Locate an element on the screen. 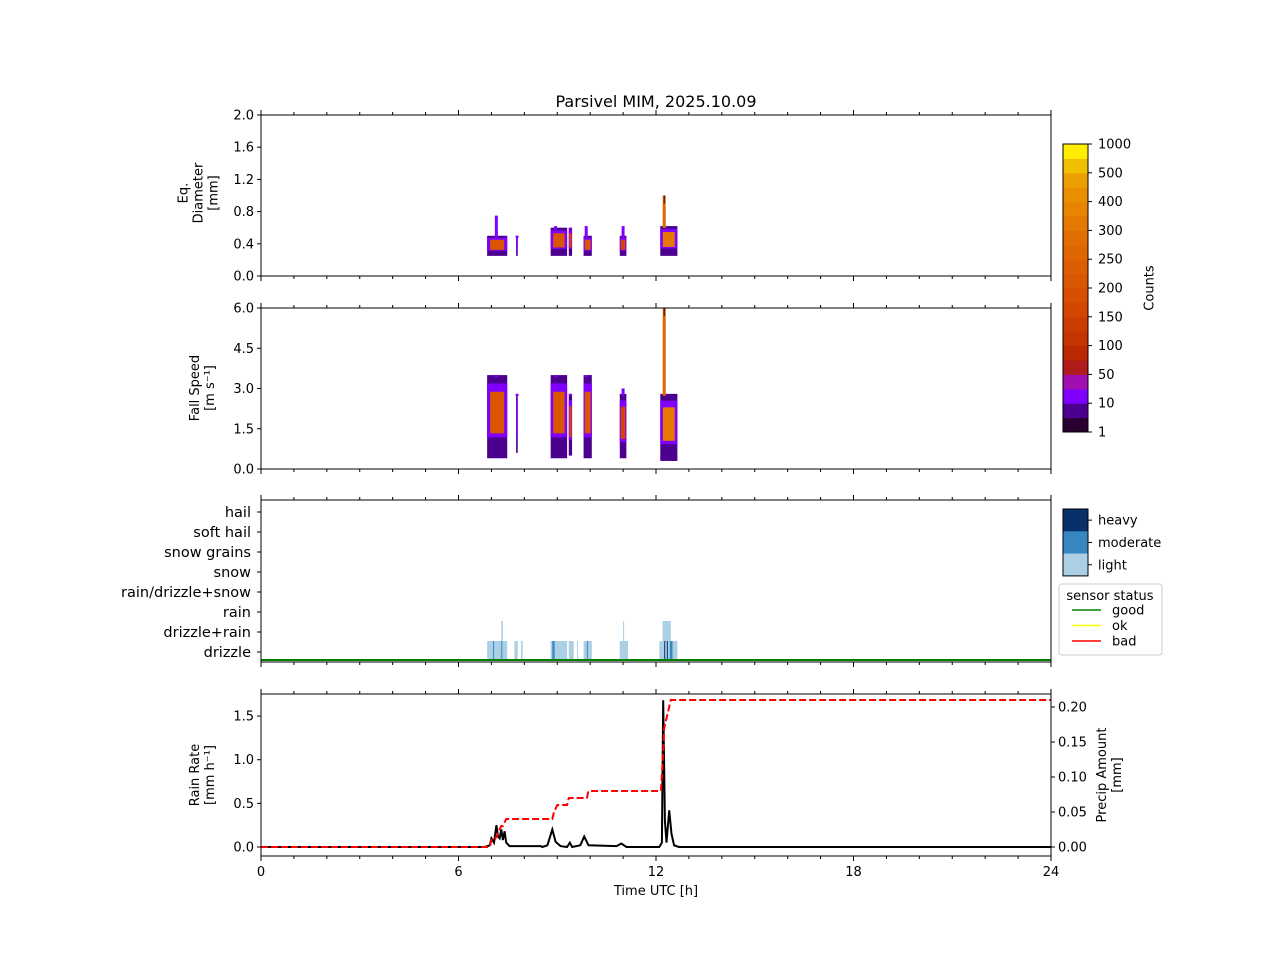 The width and height of the screenshot is (1280, 960). precip-category-label: soft hail is located at coordinates (222, 533).